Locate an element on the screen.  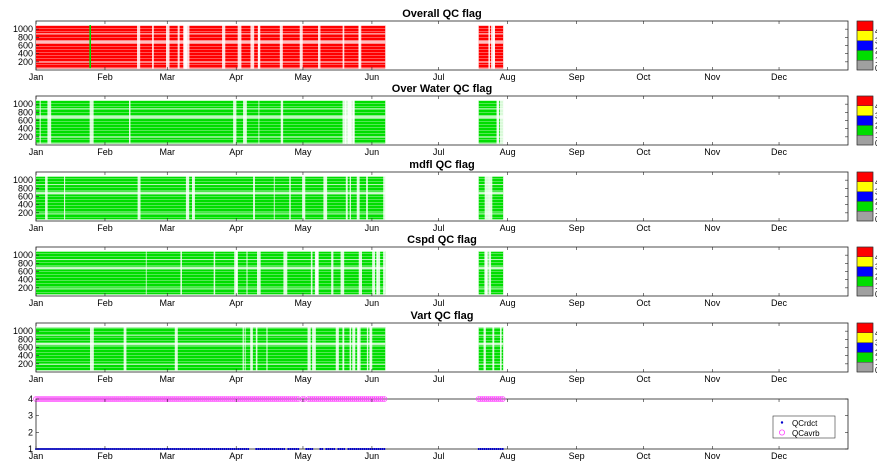
y-tick-label: 600 is located at coordinates (25, 46).